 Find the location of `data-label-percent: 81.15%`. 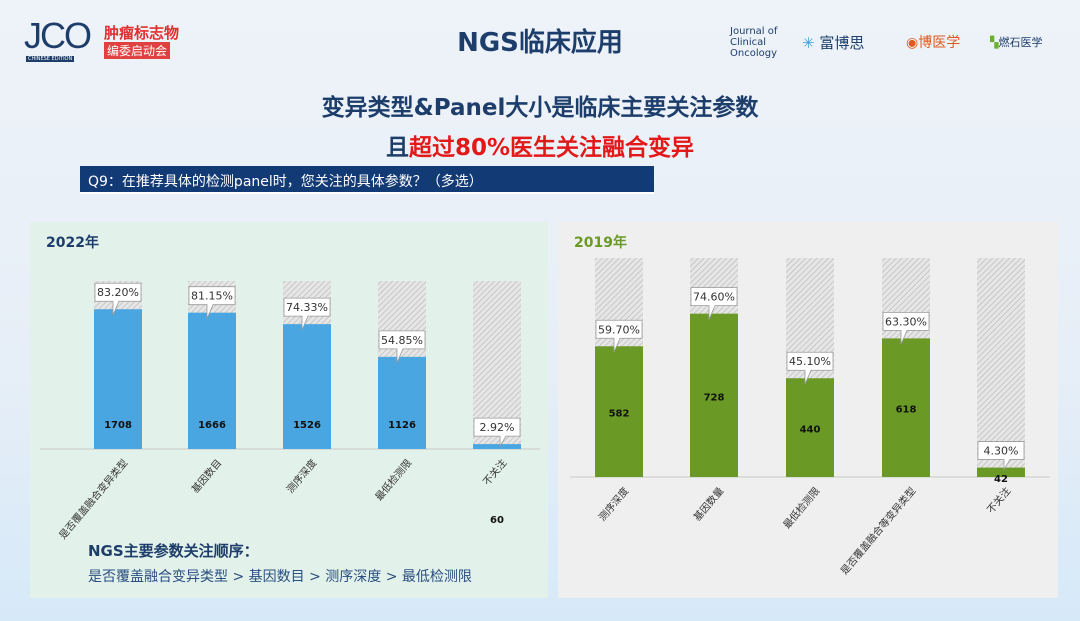

data-label-percent: 81.15% is located at coordinates (212, 296).